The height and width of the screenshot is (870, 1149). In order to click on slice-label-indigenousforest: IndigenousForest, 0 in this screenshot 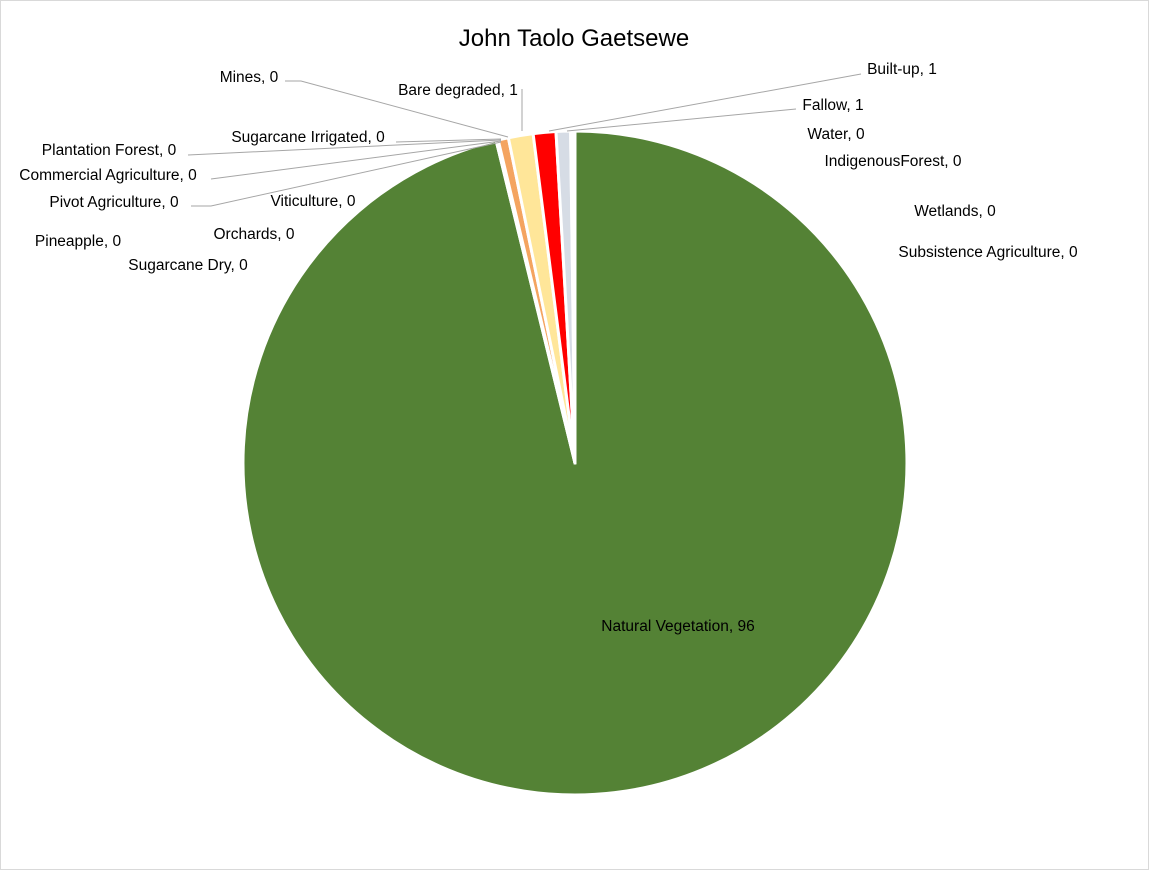, I will do `click(892, 161)`.